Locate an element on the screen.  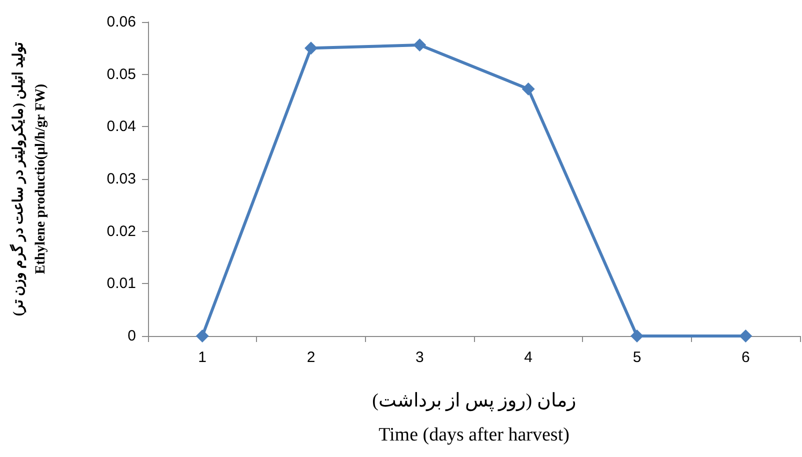
x-tick-label: 3 is located at coordinates (419, 357).